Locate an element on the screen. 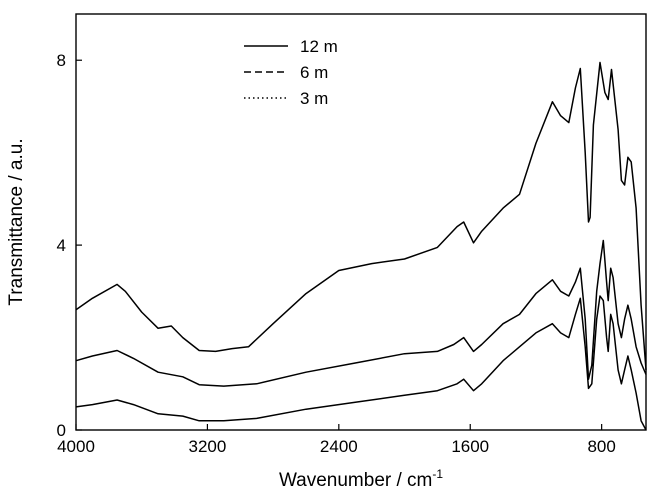  legend: 12 m 6 m 3 m is located at coordinates (291, 72).